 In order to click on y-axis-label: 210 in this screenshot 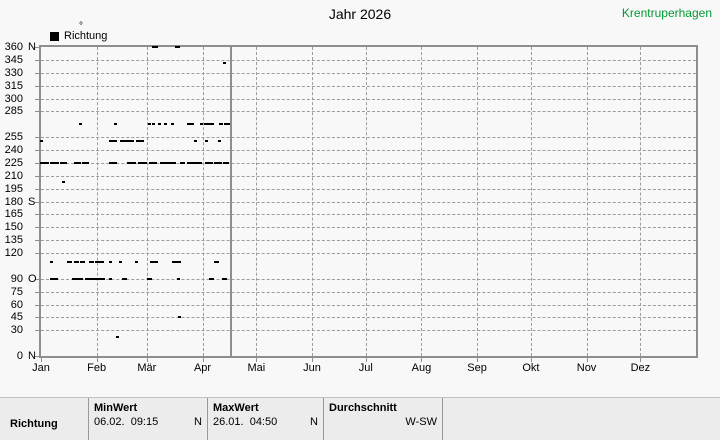, I will do `click(18, 176)`.